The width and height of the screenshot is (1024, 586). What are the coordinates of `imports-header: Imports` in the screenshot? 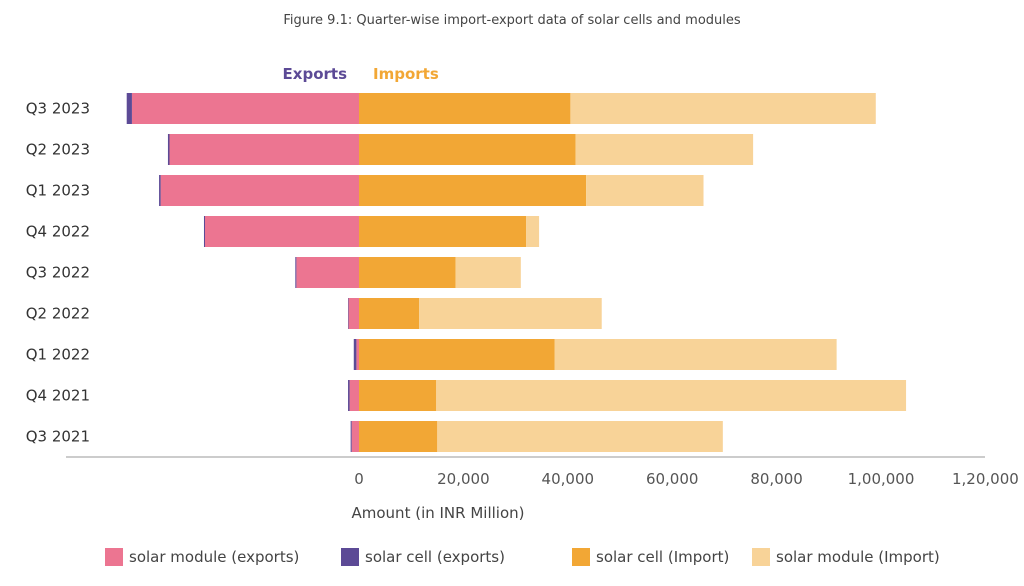 It's located at (406, 74).